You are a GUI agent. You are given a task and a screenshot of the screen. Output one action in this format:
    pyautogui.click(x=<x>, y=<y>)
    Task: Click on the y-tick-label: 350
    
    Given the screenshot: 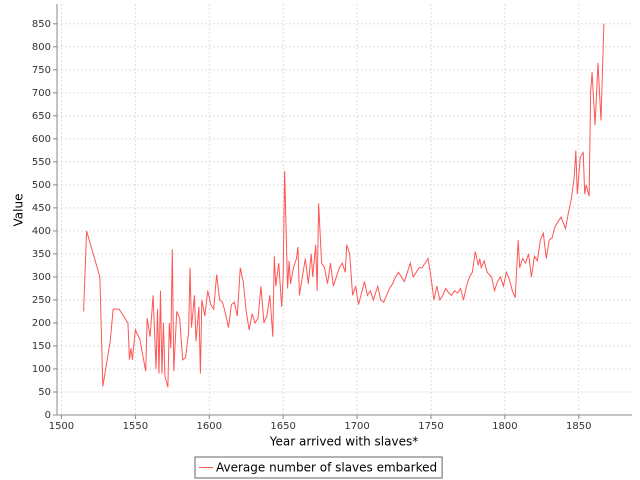 What is the action you would take?
    pyautogui.click(x=41, y=254)
    